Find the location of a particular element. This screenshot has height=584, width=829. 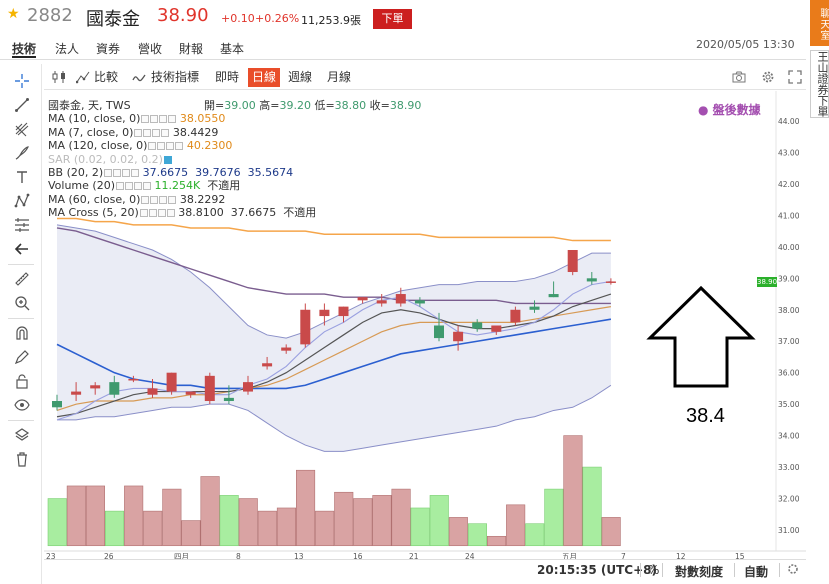

log-scale-toggle: 對數刻度 is located at coordinates (699, 572).